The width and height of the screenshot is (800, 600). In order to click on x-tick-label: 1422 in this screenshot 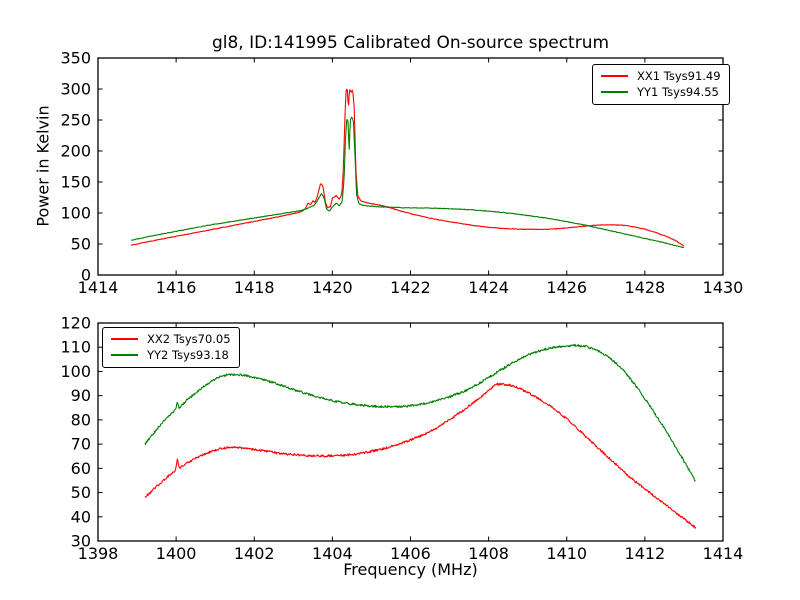, I will do `click(410, 287)`.